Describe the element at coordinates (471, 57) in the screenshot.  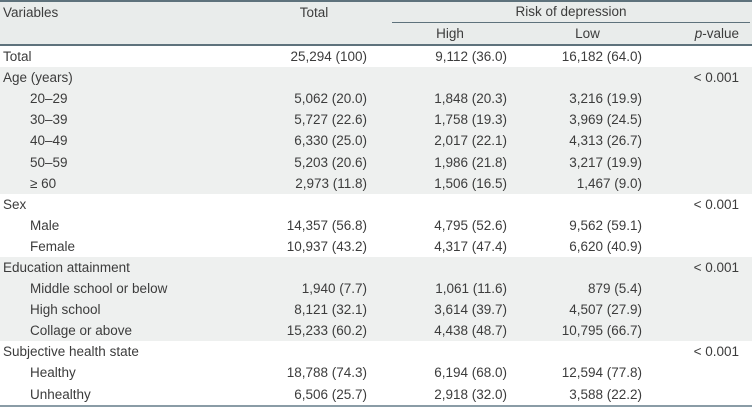
I see `cell-high: 9,112 (36.0)` at that location.